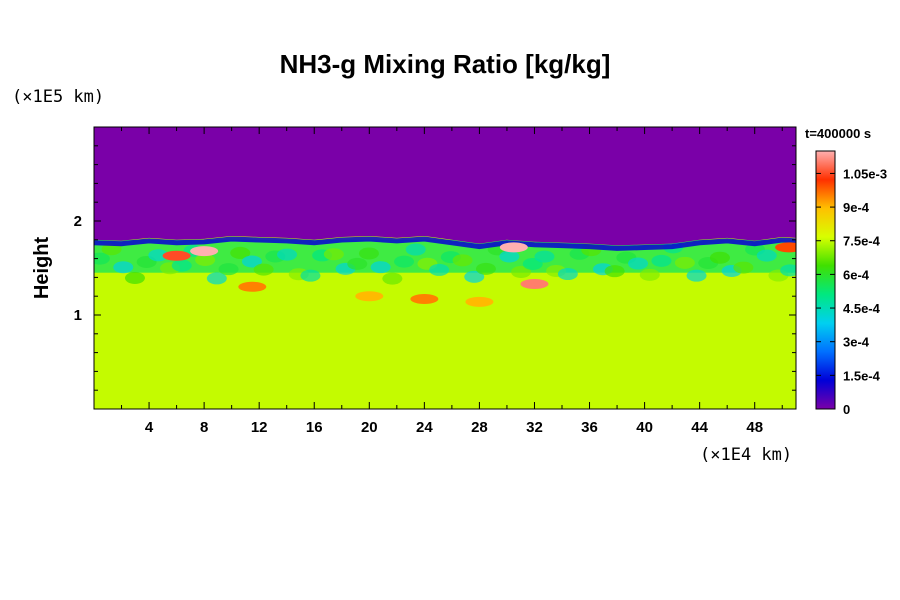 Image resolution: width=900 pixels, height=600 pixels. What do you see at coordinates (534, 427) in the screenshot?
I see `x-tick-label: 32` at bounding box center [534, 427].